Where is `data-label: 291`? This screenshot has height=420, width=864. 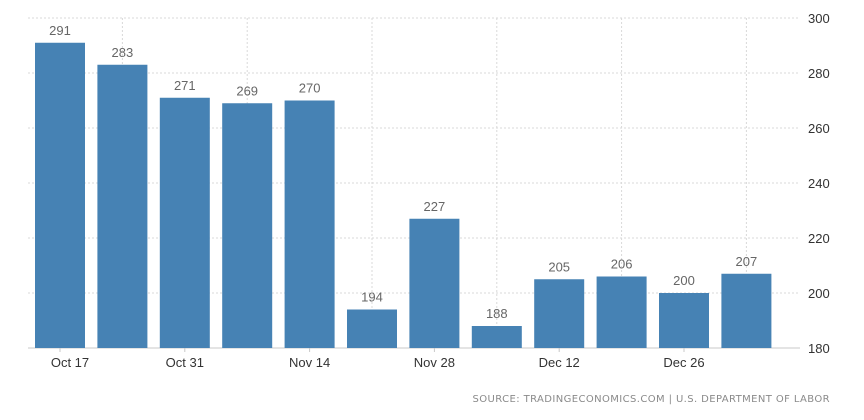 data-label: 291 is located at coordinates (60, 30).